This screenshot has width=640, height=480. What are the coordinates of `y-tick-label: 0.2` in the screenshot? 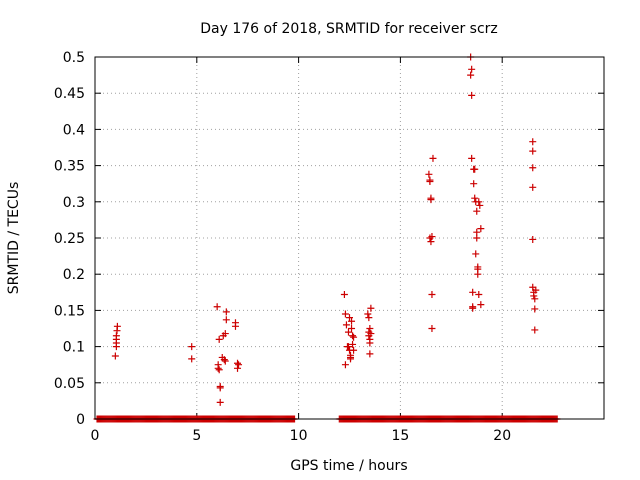 It's located at (74, 275).